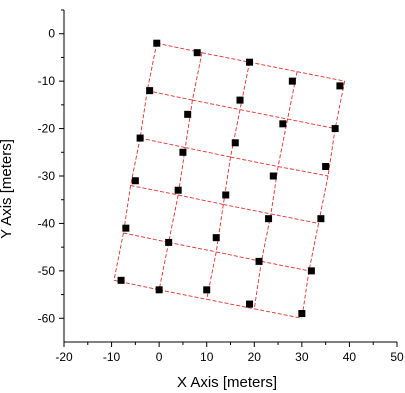 This screenshot has width=405, height=393. I want to click on y-tick-label: -20, so click(47, 129).